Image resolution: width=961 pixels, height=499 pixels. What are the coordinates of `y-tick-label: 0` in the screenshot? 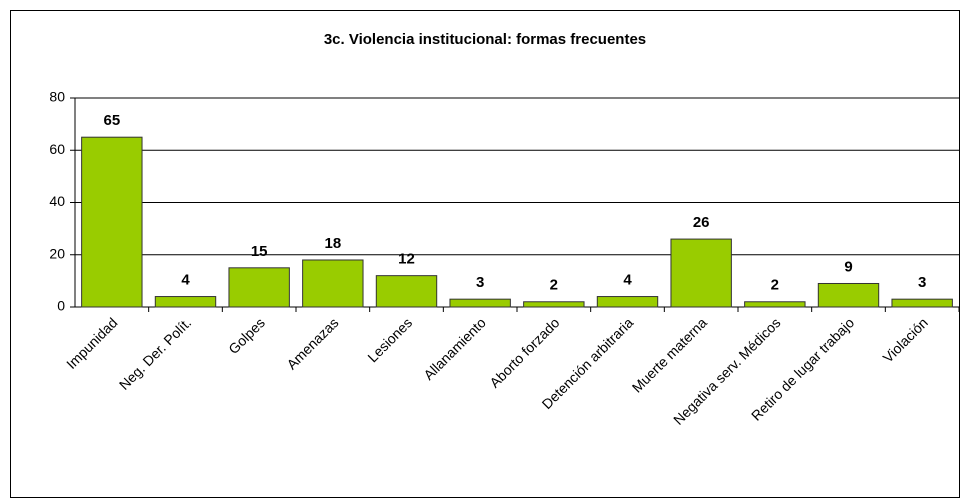 It's located at (61, 306).